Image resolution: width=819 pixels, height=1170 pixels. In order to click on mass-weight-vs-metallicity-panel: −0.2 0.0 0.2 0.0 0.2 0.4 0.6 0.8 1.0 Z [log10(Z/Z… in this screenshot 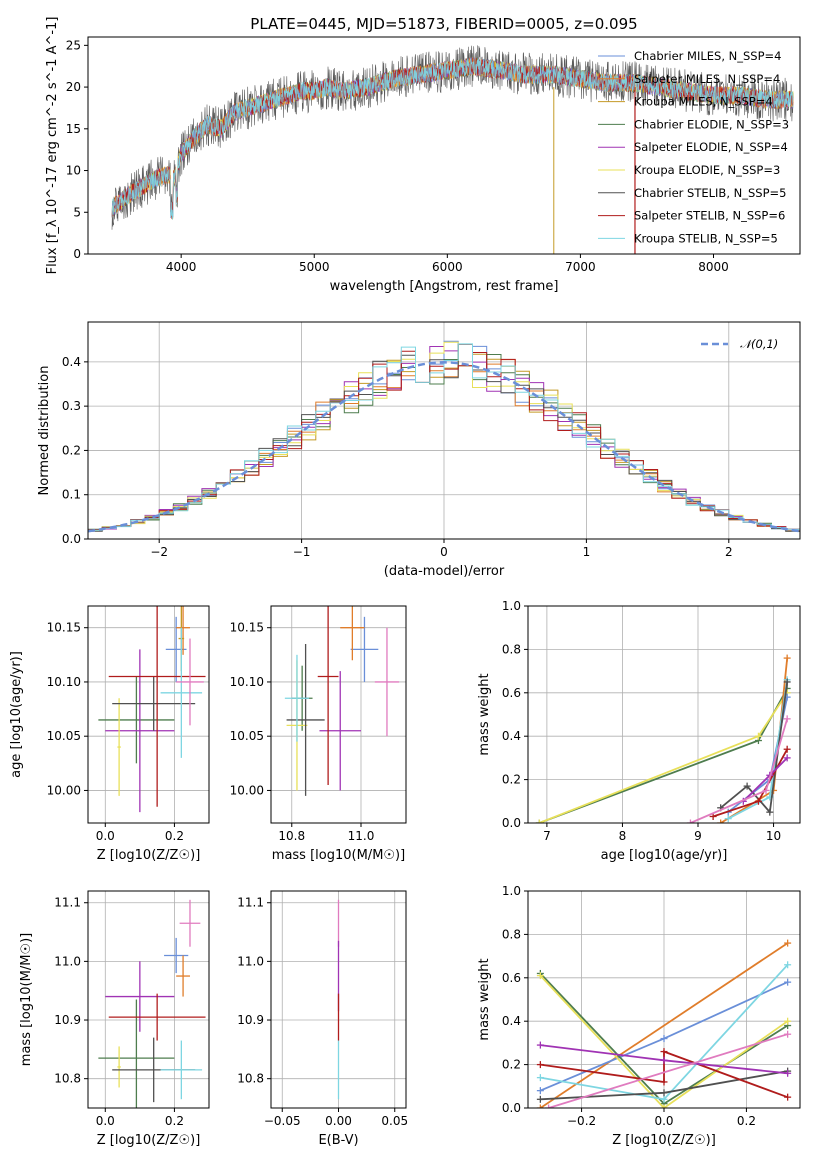, I will do `click(639, 1016)`.